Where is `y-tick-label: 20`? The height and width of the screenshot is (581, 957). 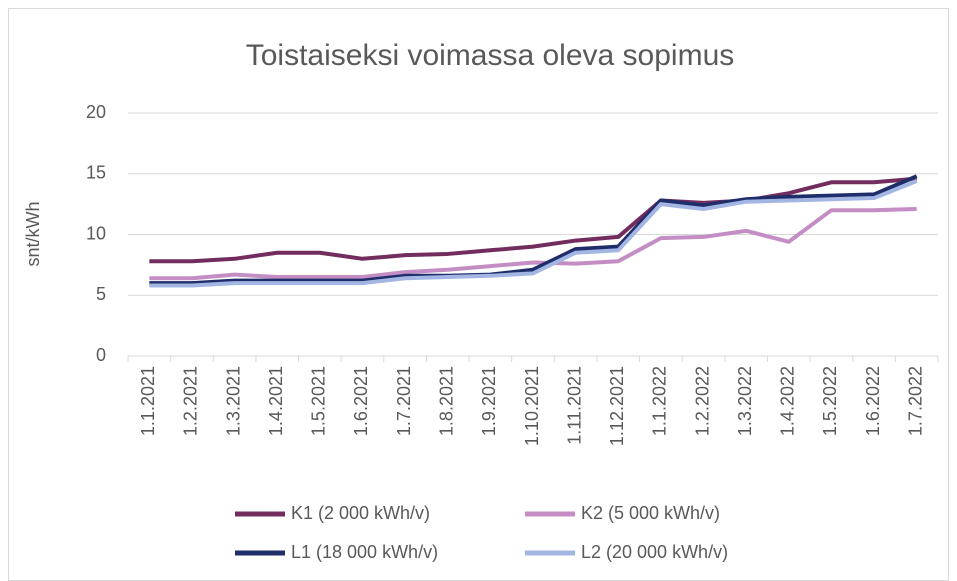
y-tick-label: 20 is located at coordinates (96, 112).